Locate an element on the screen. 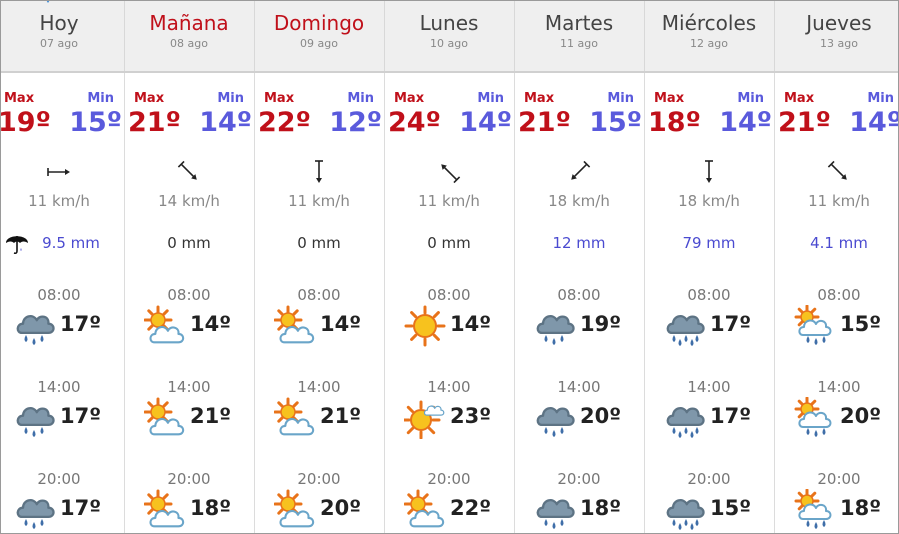 Image resolution: width=899 pixels, height=534 pixels. day-tab-miércoles: Miércoles 12 ago is located at coordinates (709, 36).